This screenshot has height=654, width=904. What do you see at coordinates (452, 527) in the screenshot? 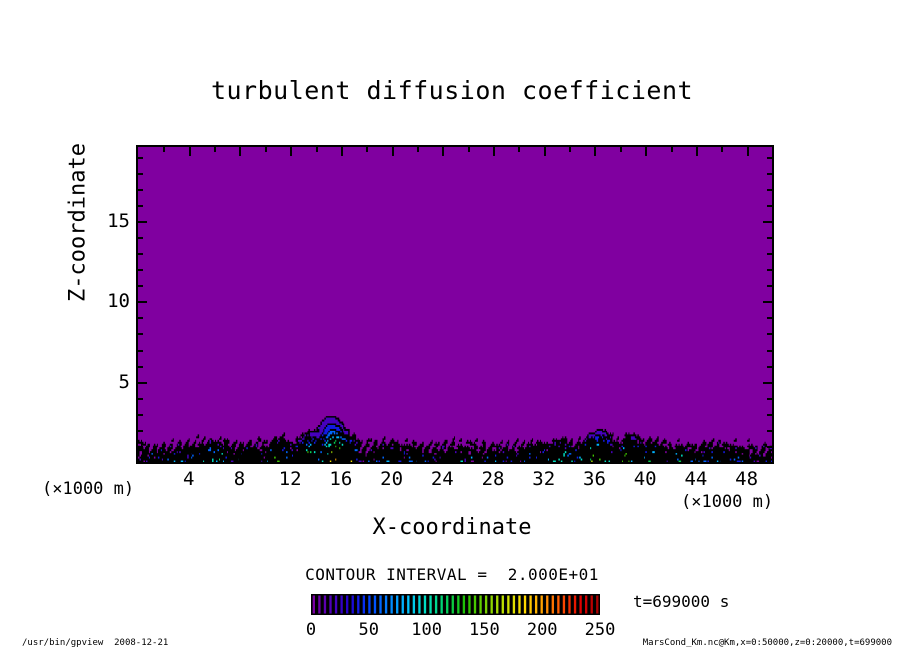
I see `x-axis-title: X-coordinate` at bounding box center [452, 527].